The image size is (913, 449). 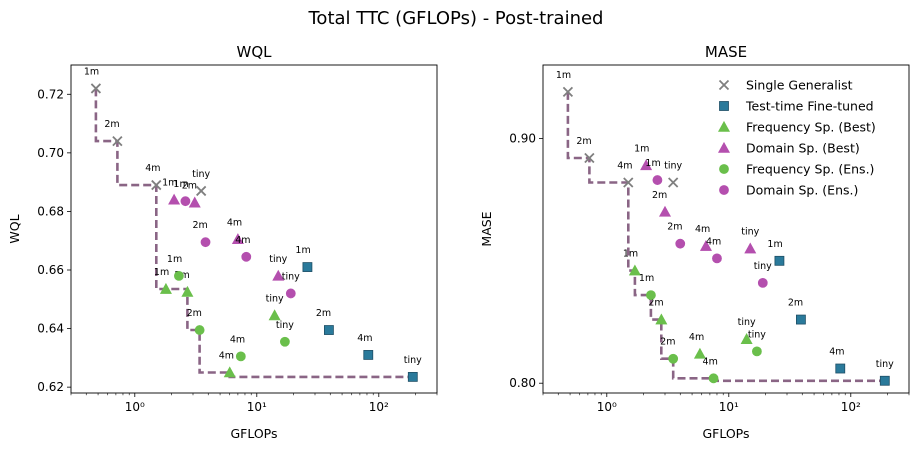 What do you see at coordinates (724, 169) in the screenshot?
I see `legend-marker-frequency-sp-ens` at bounding box center [724, 169].